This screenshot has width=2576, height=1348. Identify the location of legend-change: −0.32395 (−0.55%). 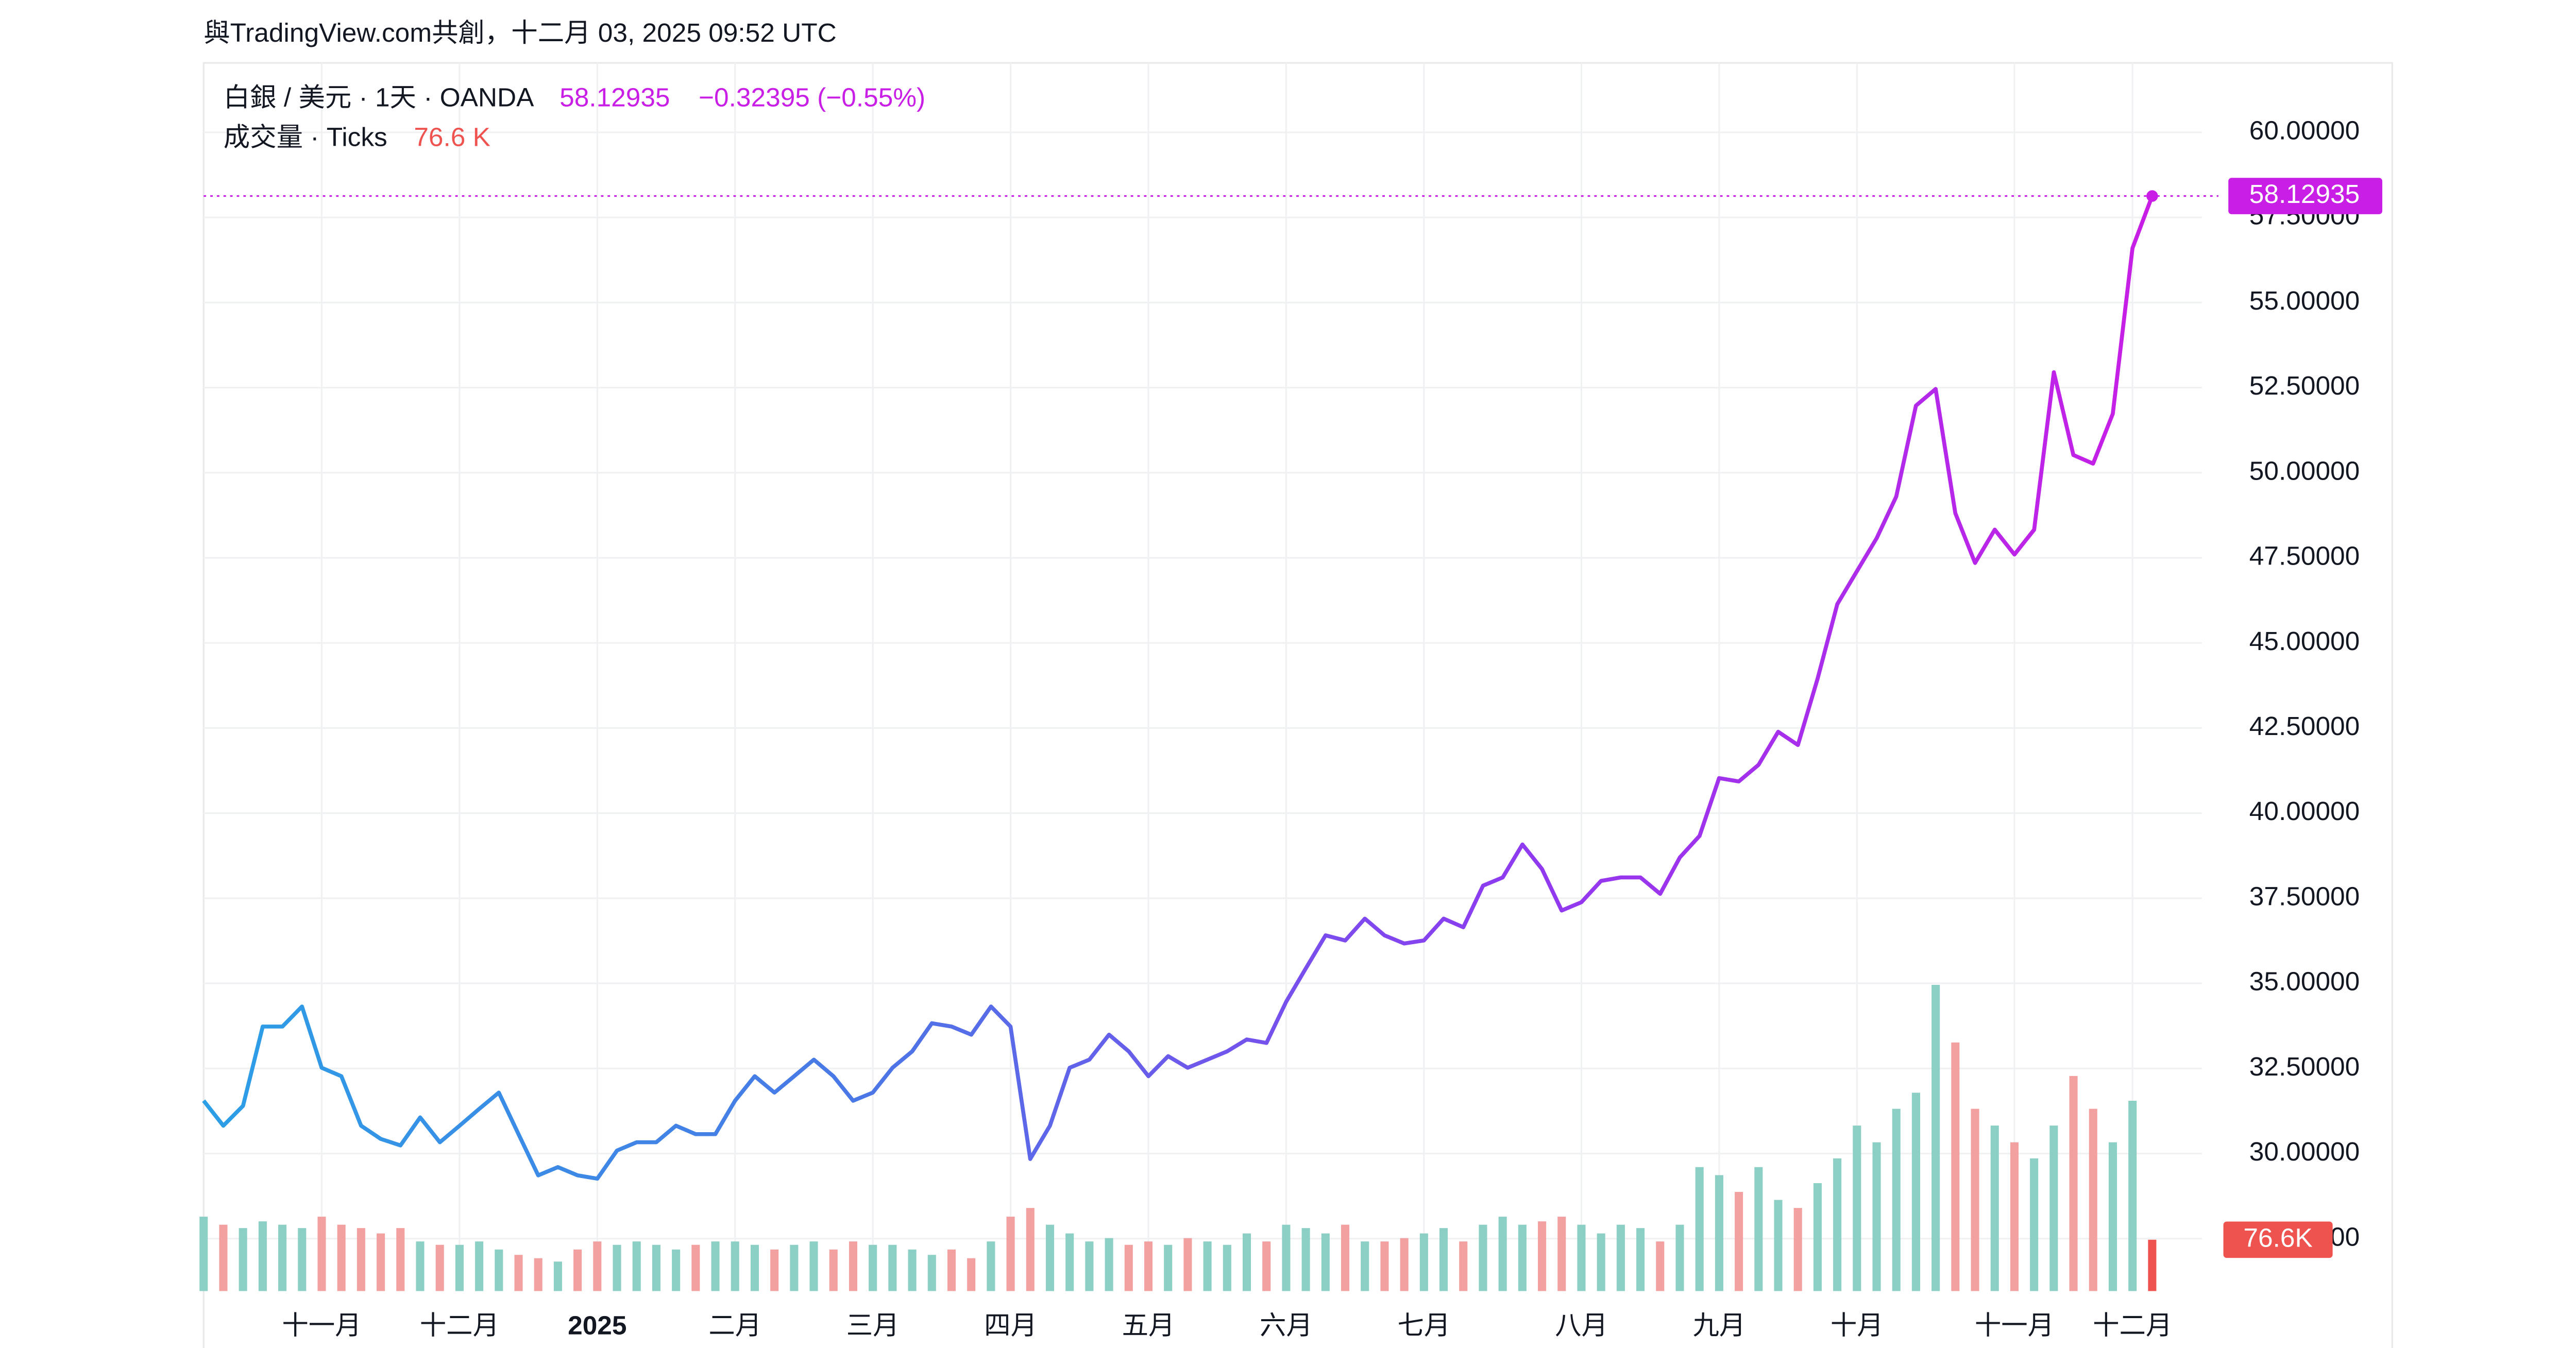
(812, 97).